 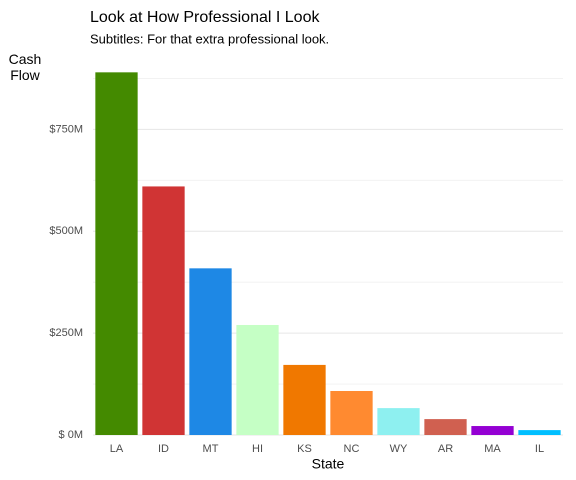 What do you see at coordinates (25, 67) in the screenshot?
I see `y-axis-title: Cash Flow` at bounding box center [25, 67].